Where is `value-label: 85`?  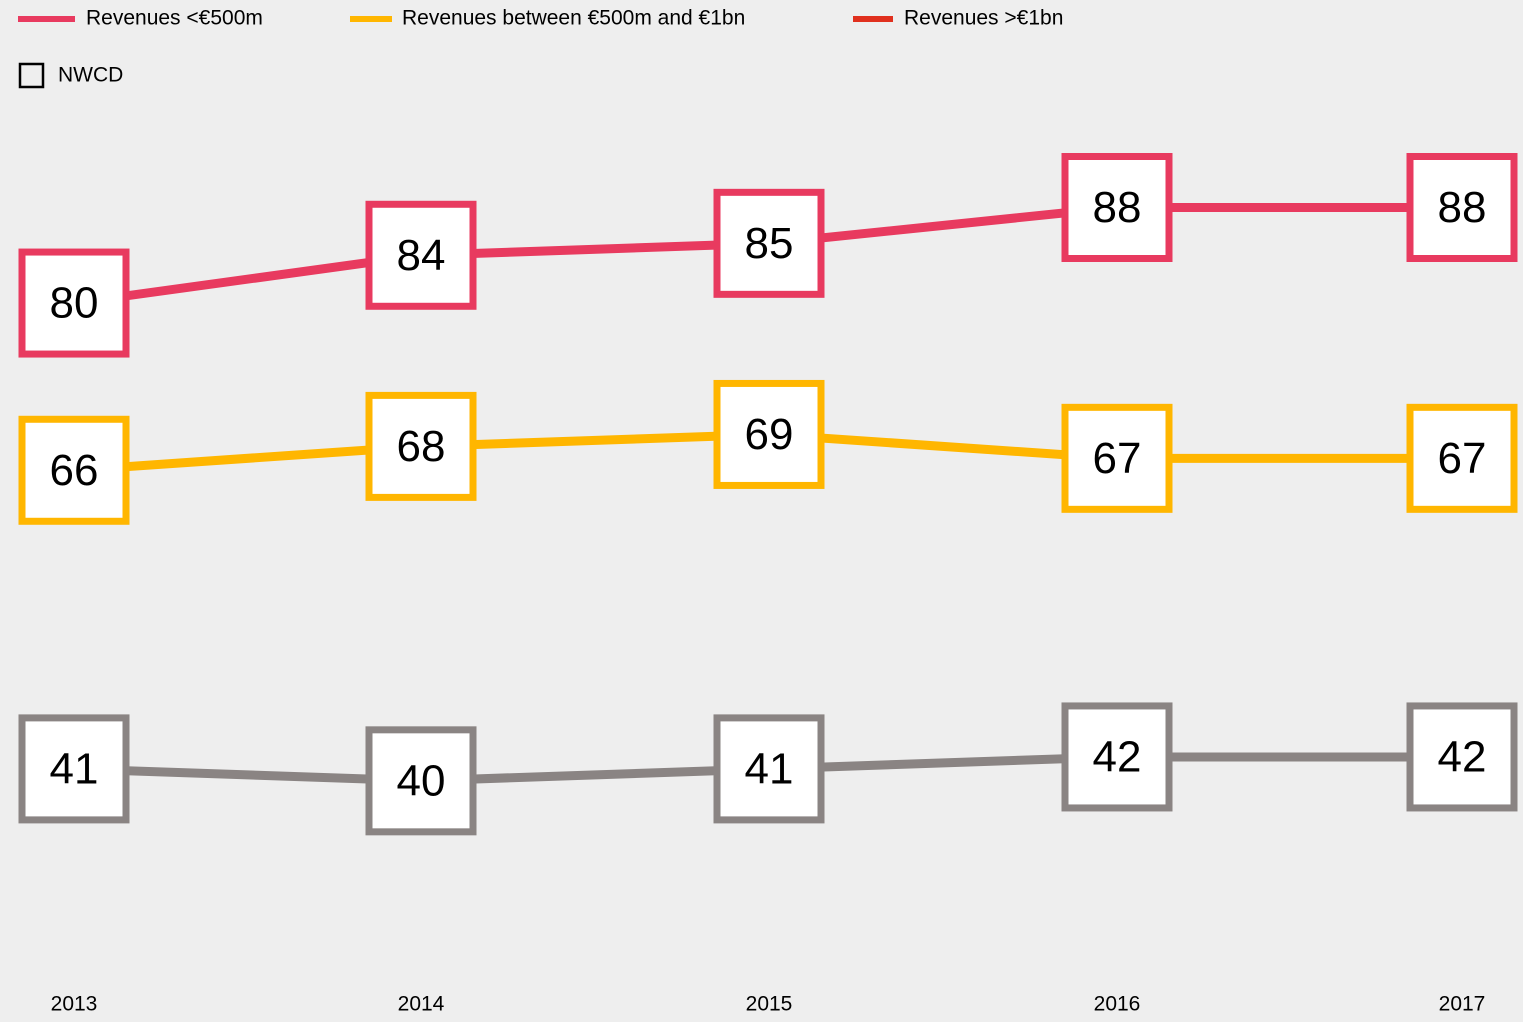 value-label: 85 is located at coordinates (769, 243).